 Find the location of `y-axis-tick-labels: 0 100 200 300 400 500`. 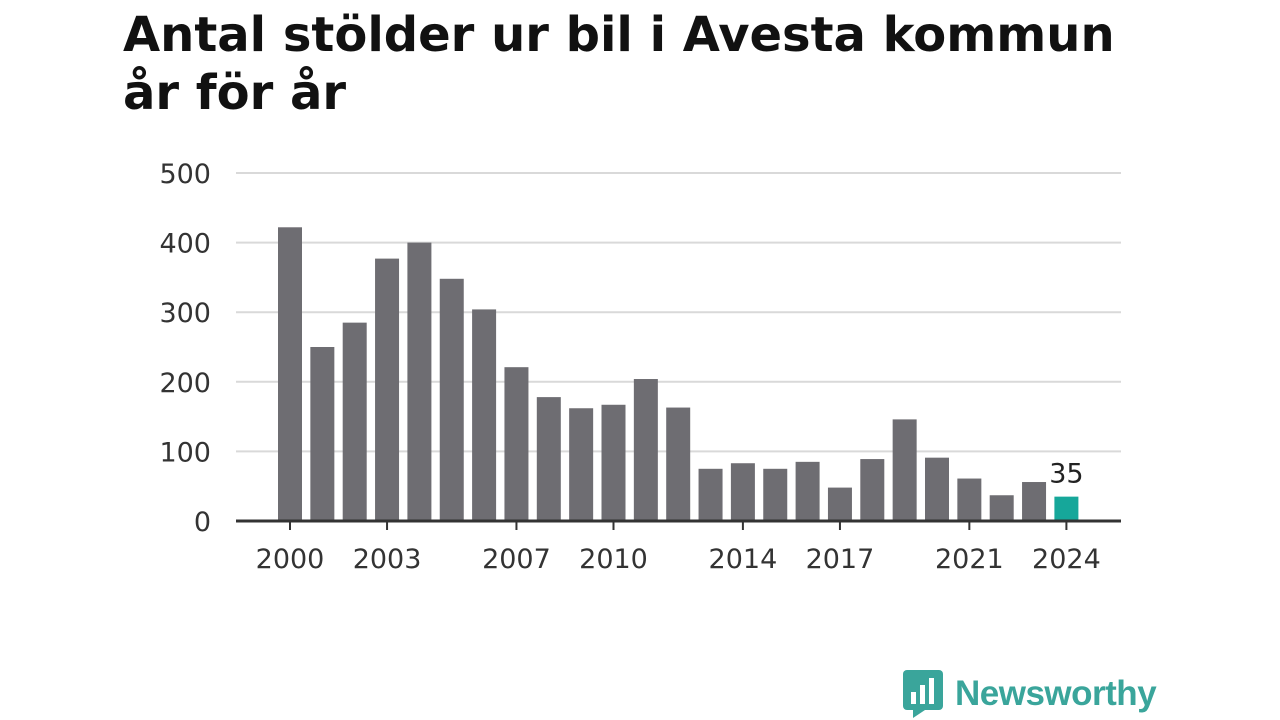

y-axis-tick-labels: 0 100 200 300 400 500 is located at coordinates (185, 348).